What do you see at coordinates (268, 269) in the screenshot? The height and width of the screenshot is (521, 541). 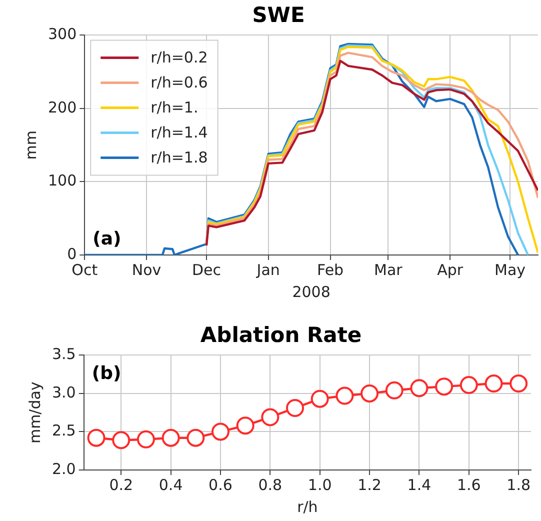 I see `x-tick-label: Jan` at bounding box center [268, 269].